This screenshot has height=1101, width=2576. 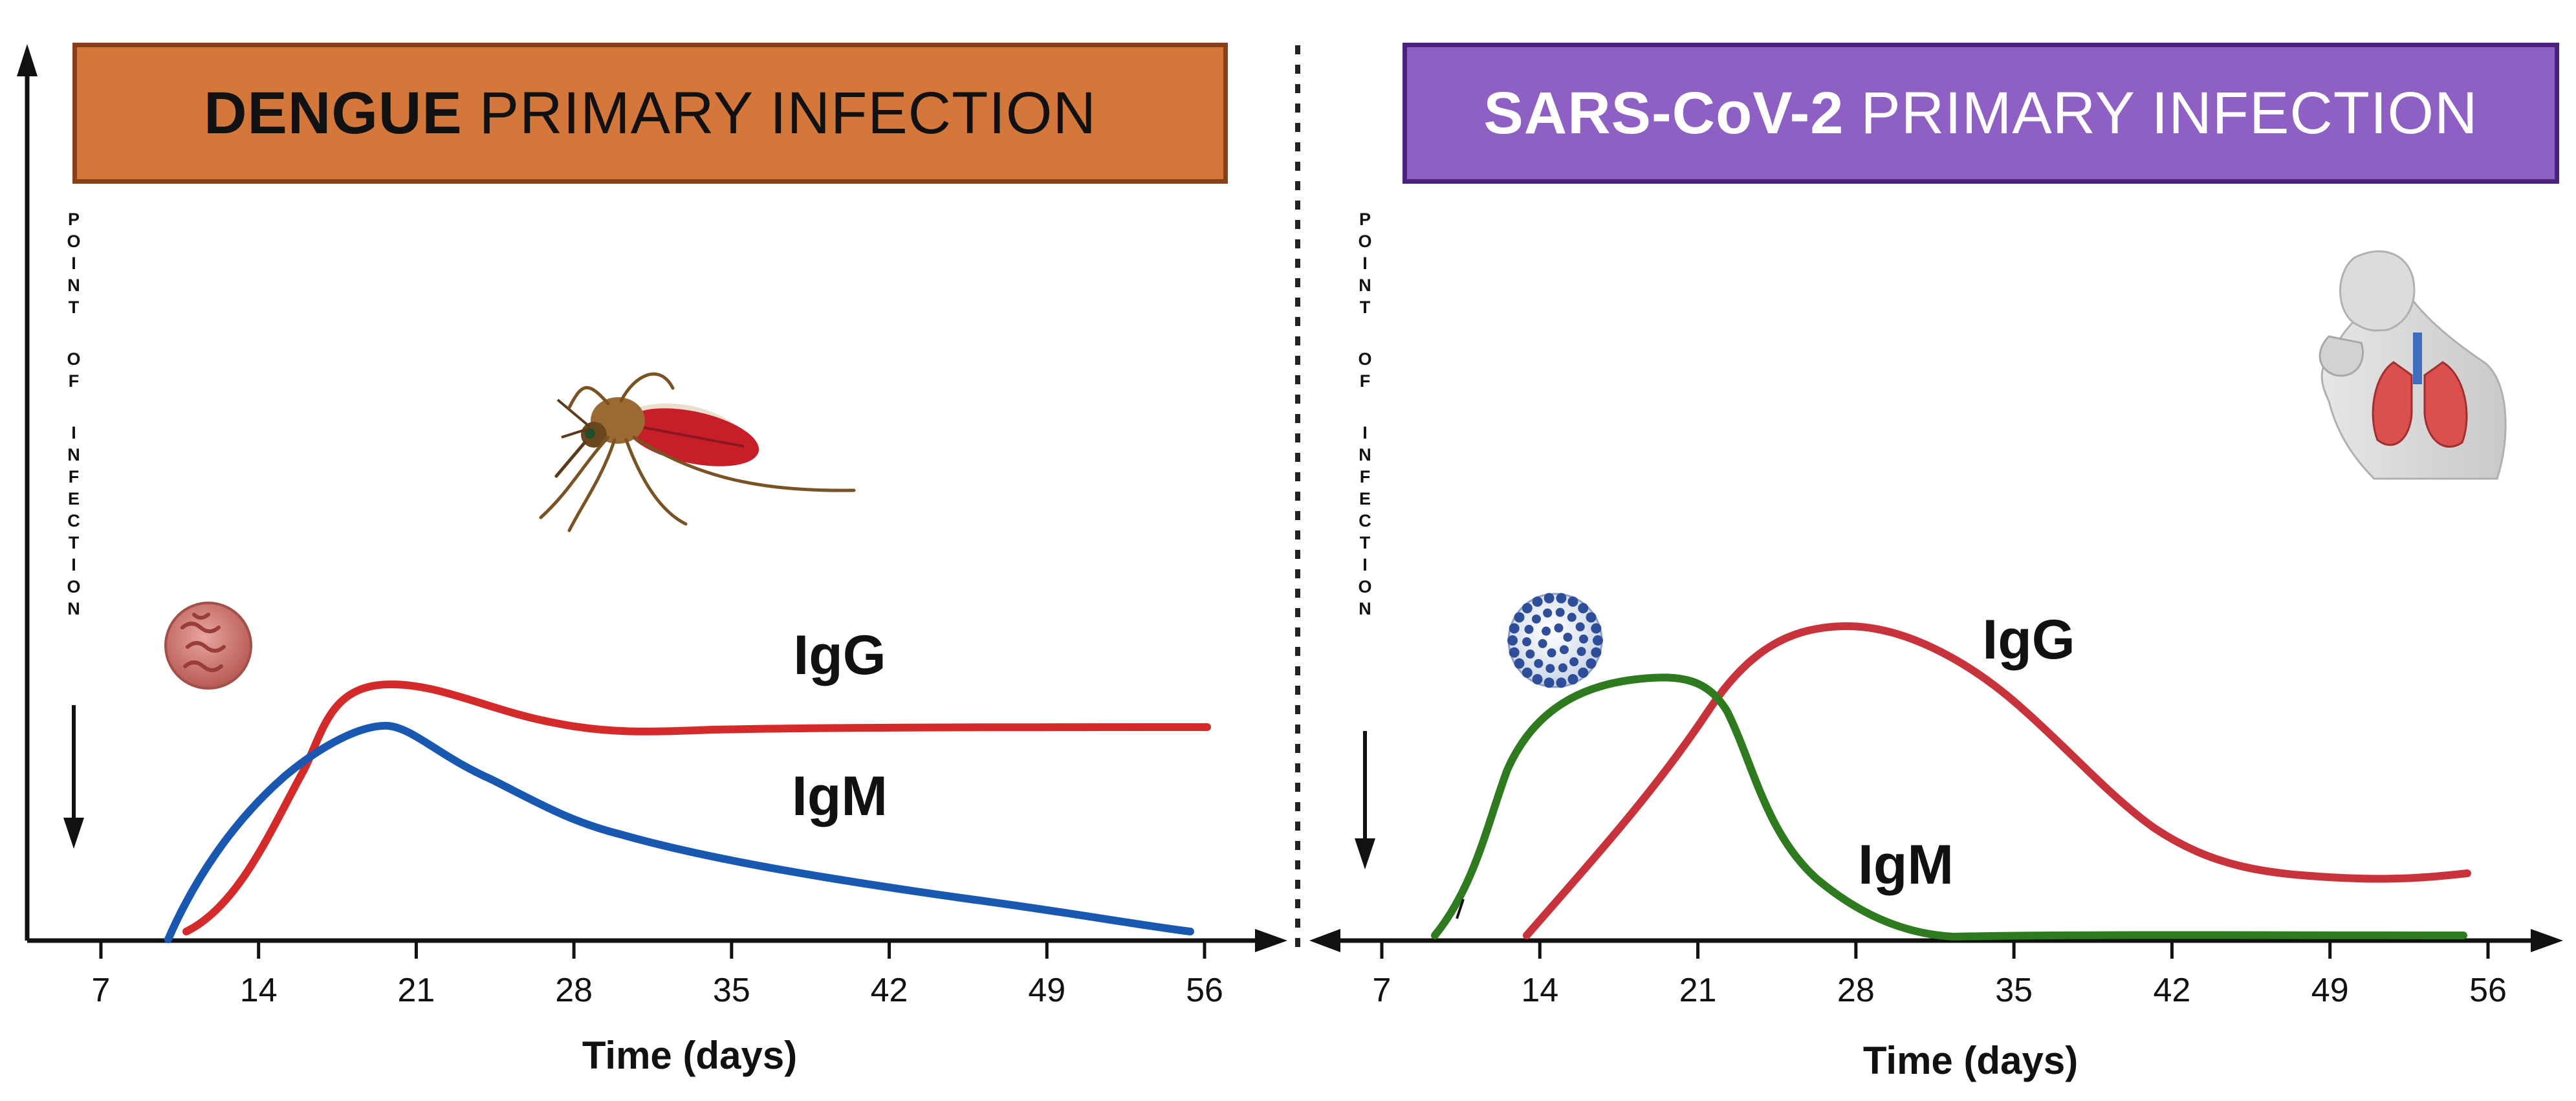 I want to click on sars-banner-bold: SARS-CoV-2, so click(x=1663, y=113).